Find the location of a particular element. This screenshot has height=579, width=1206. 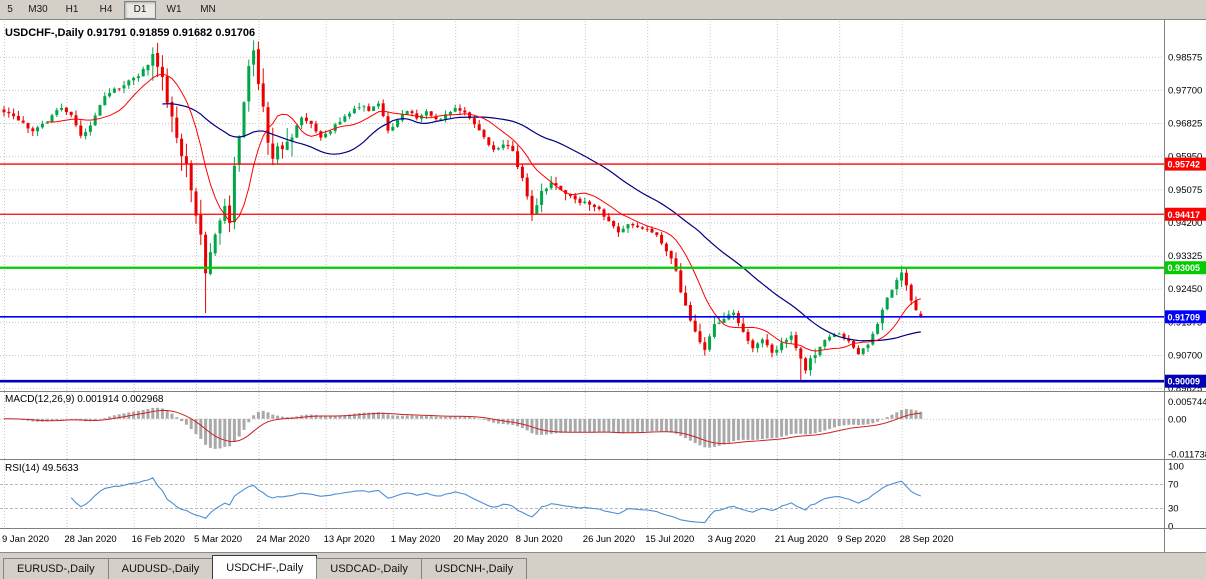

date-axis-label: 26 Jun 2020 is located at coordinates (609, 539).